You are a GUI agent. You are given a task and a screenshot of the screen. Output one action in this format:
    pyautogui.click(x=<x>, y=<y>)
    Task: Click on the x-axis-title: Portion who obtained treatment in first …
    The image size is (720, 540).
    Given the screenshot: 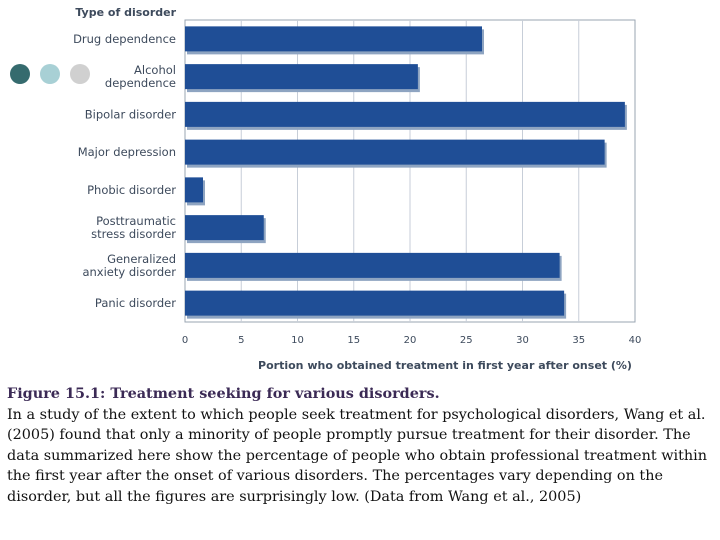 What is the action you would take?
    pyautogui.click(x=445, y=365)
    